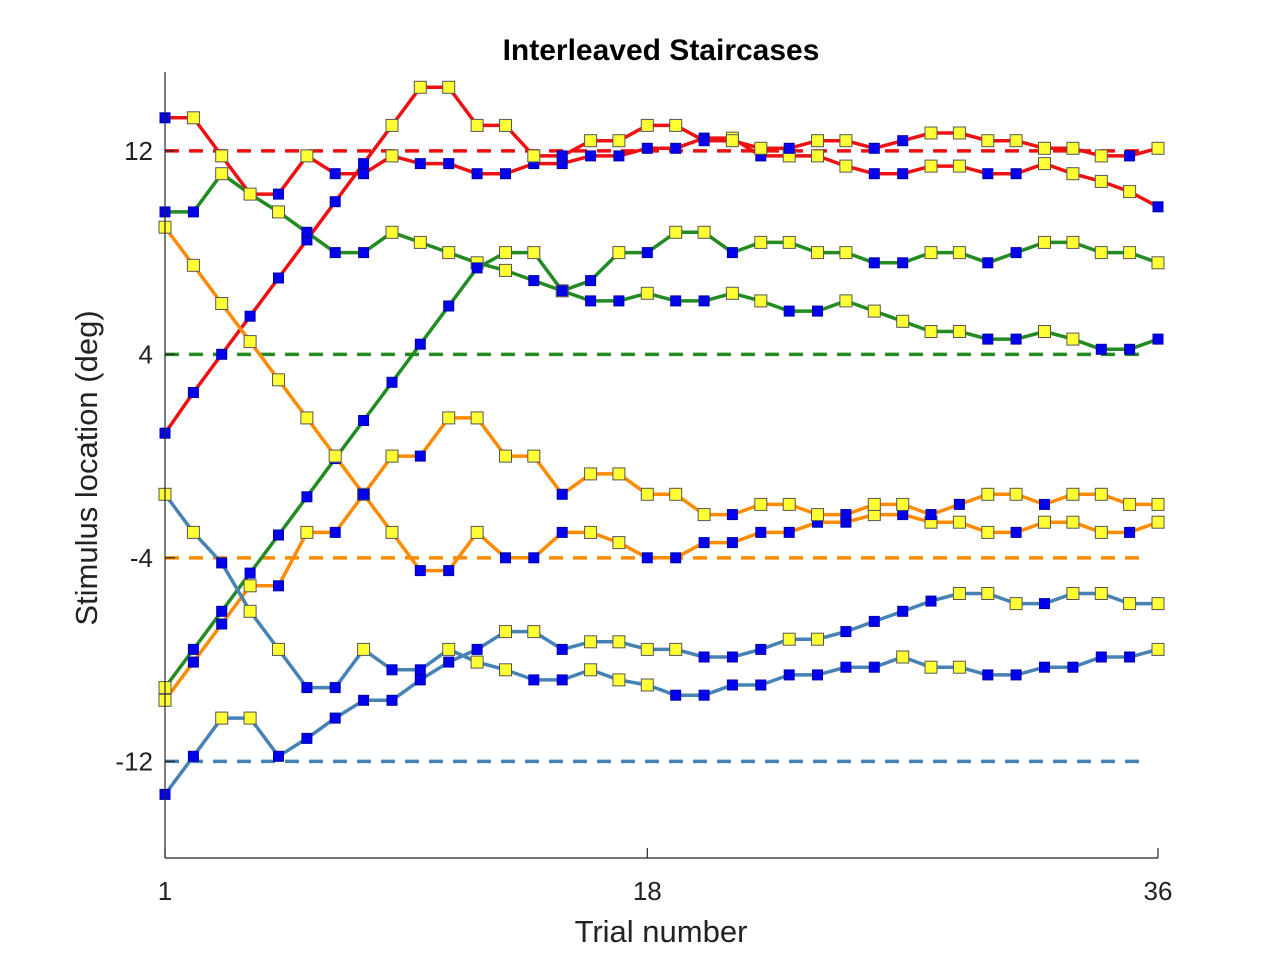 The width and height of the screenshot is (1279, 967). I want to click on y-tick-label: 12, so click(138, 151).